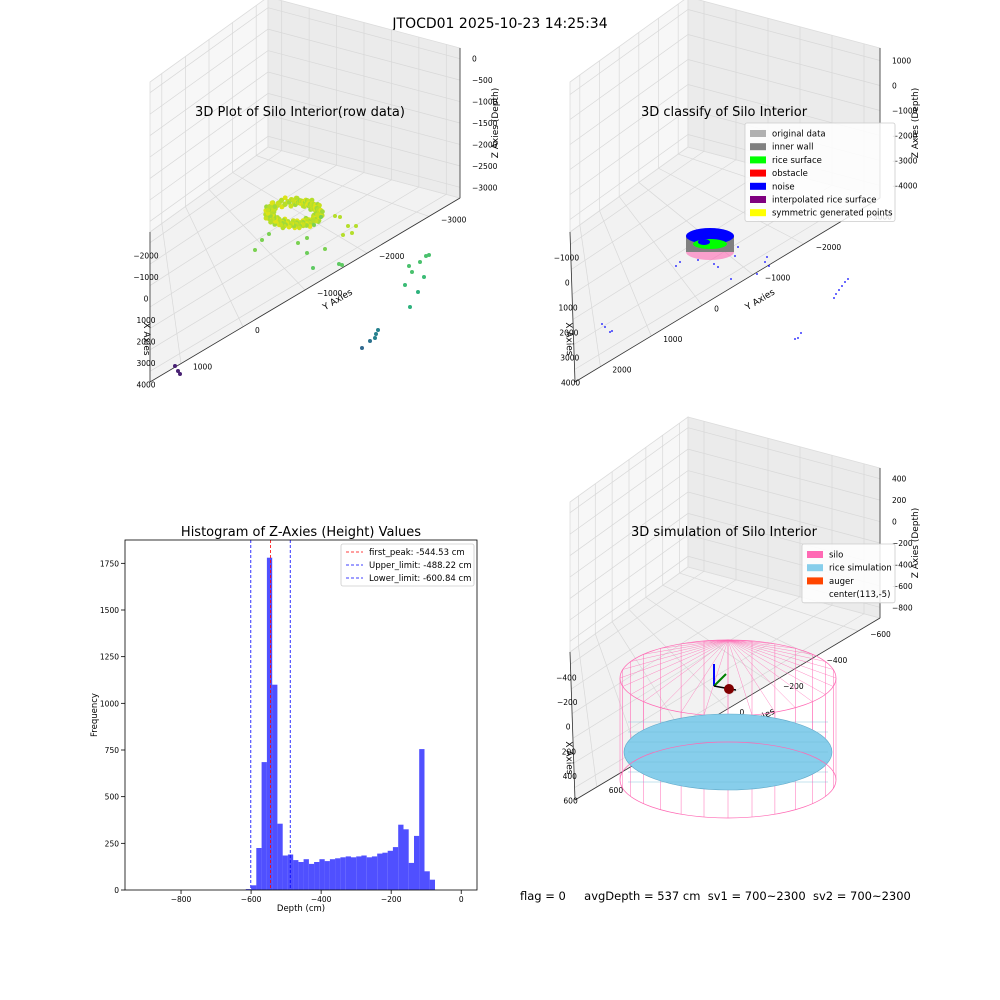 Image resolution: width=1000 pixels, height=1000 pixels. Describe the element at coordinates (902, 543) in the screenshot. I see `z-tick-label: −200` at that location.